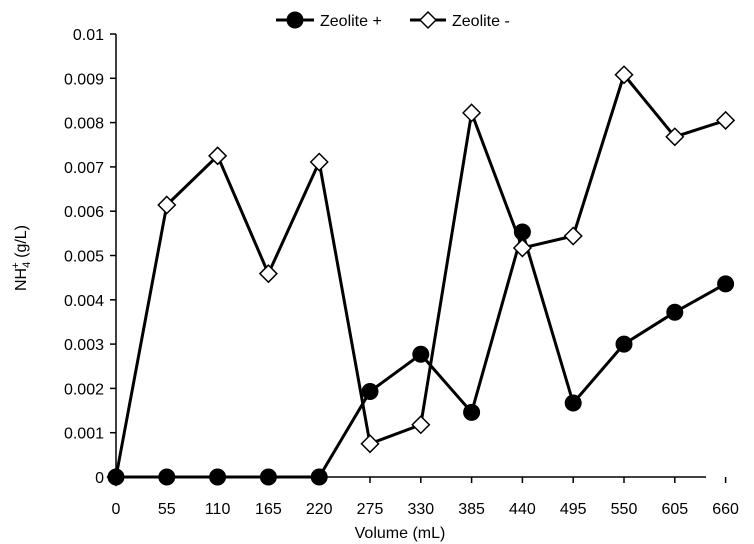 This screenshot has width=754, height=544. Describe the element at coordinates (573, 509) in the screenshot. I see `x-tick-label: 495` at that location.